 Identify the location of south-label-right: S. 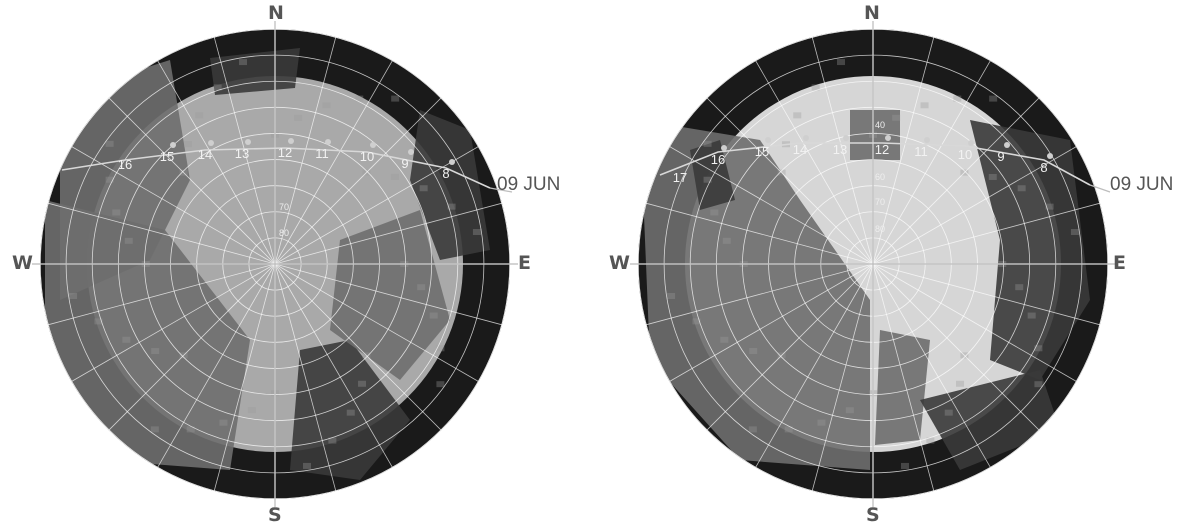
(873, 515).